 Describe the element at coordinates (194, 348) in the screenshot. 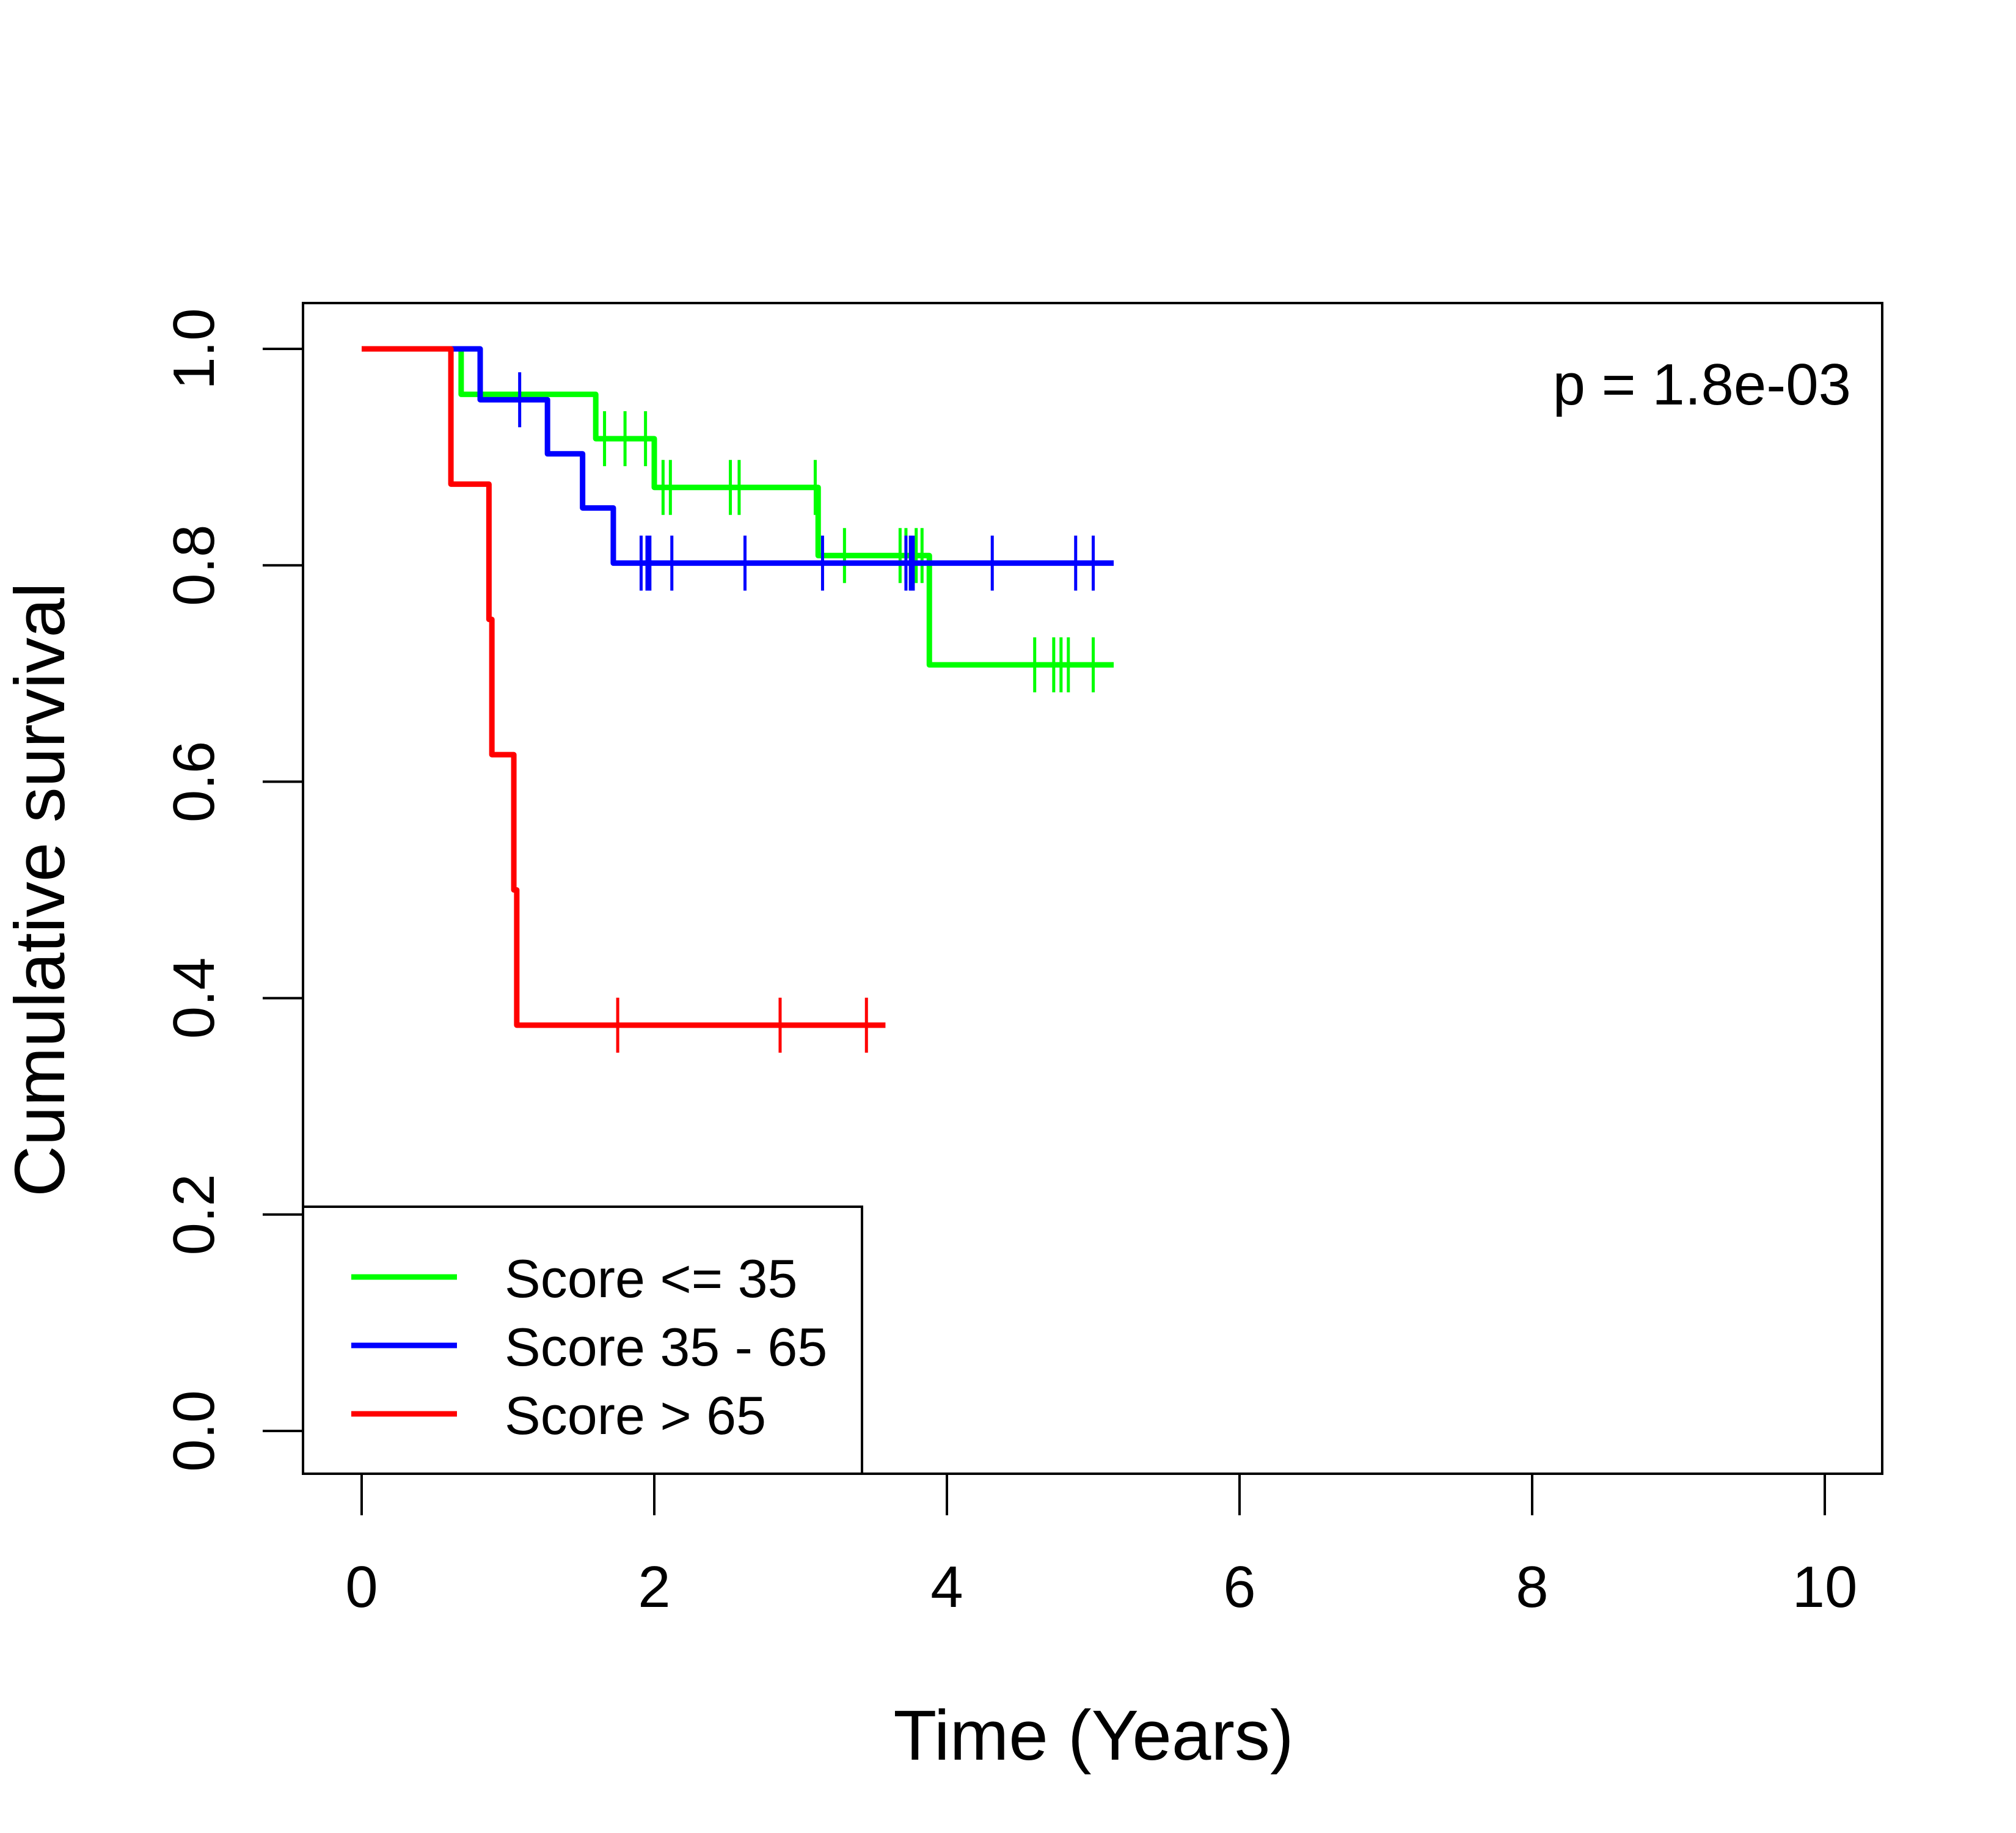

I see `y-tick-label: 1.0` at that location.